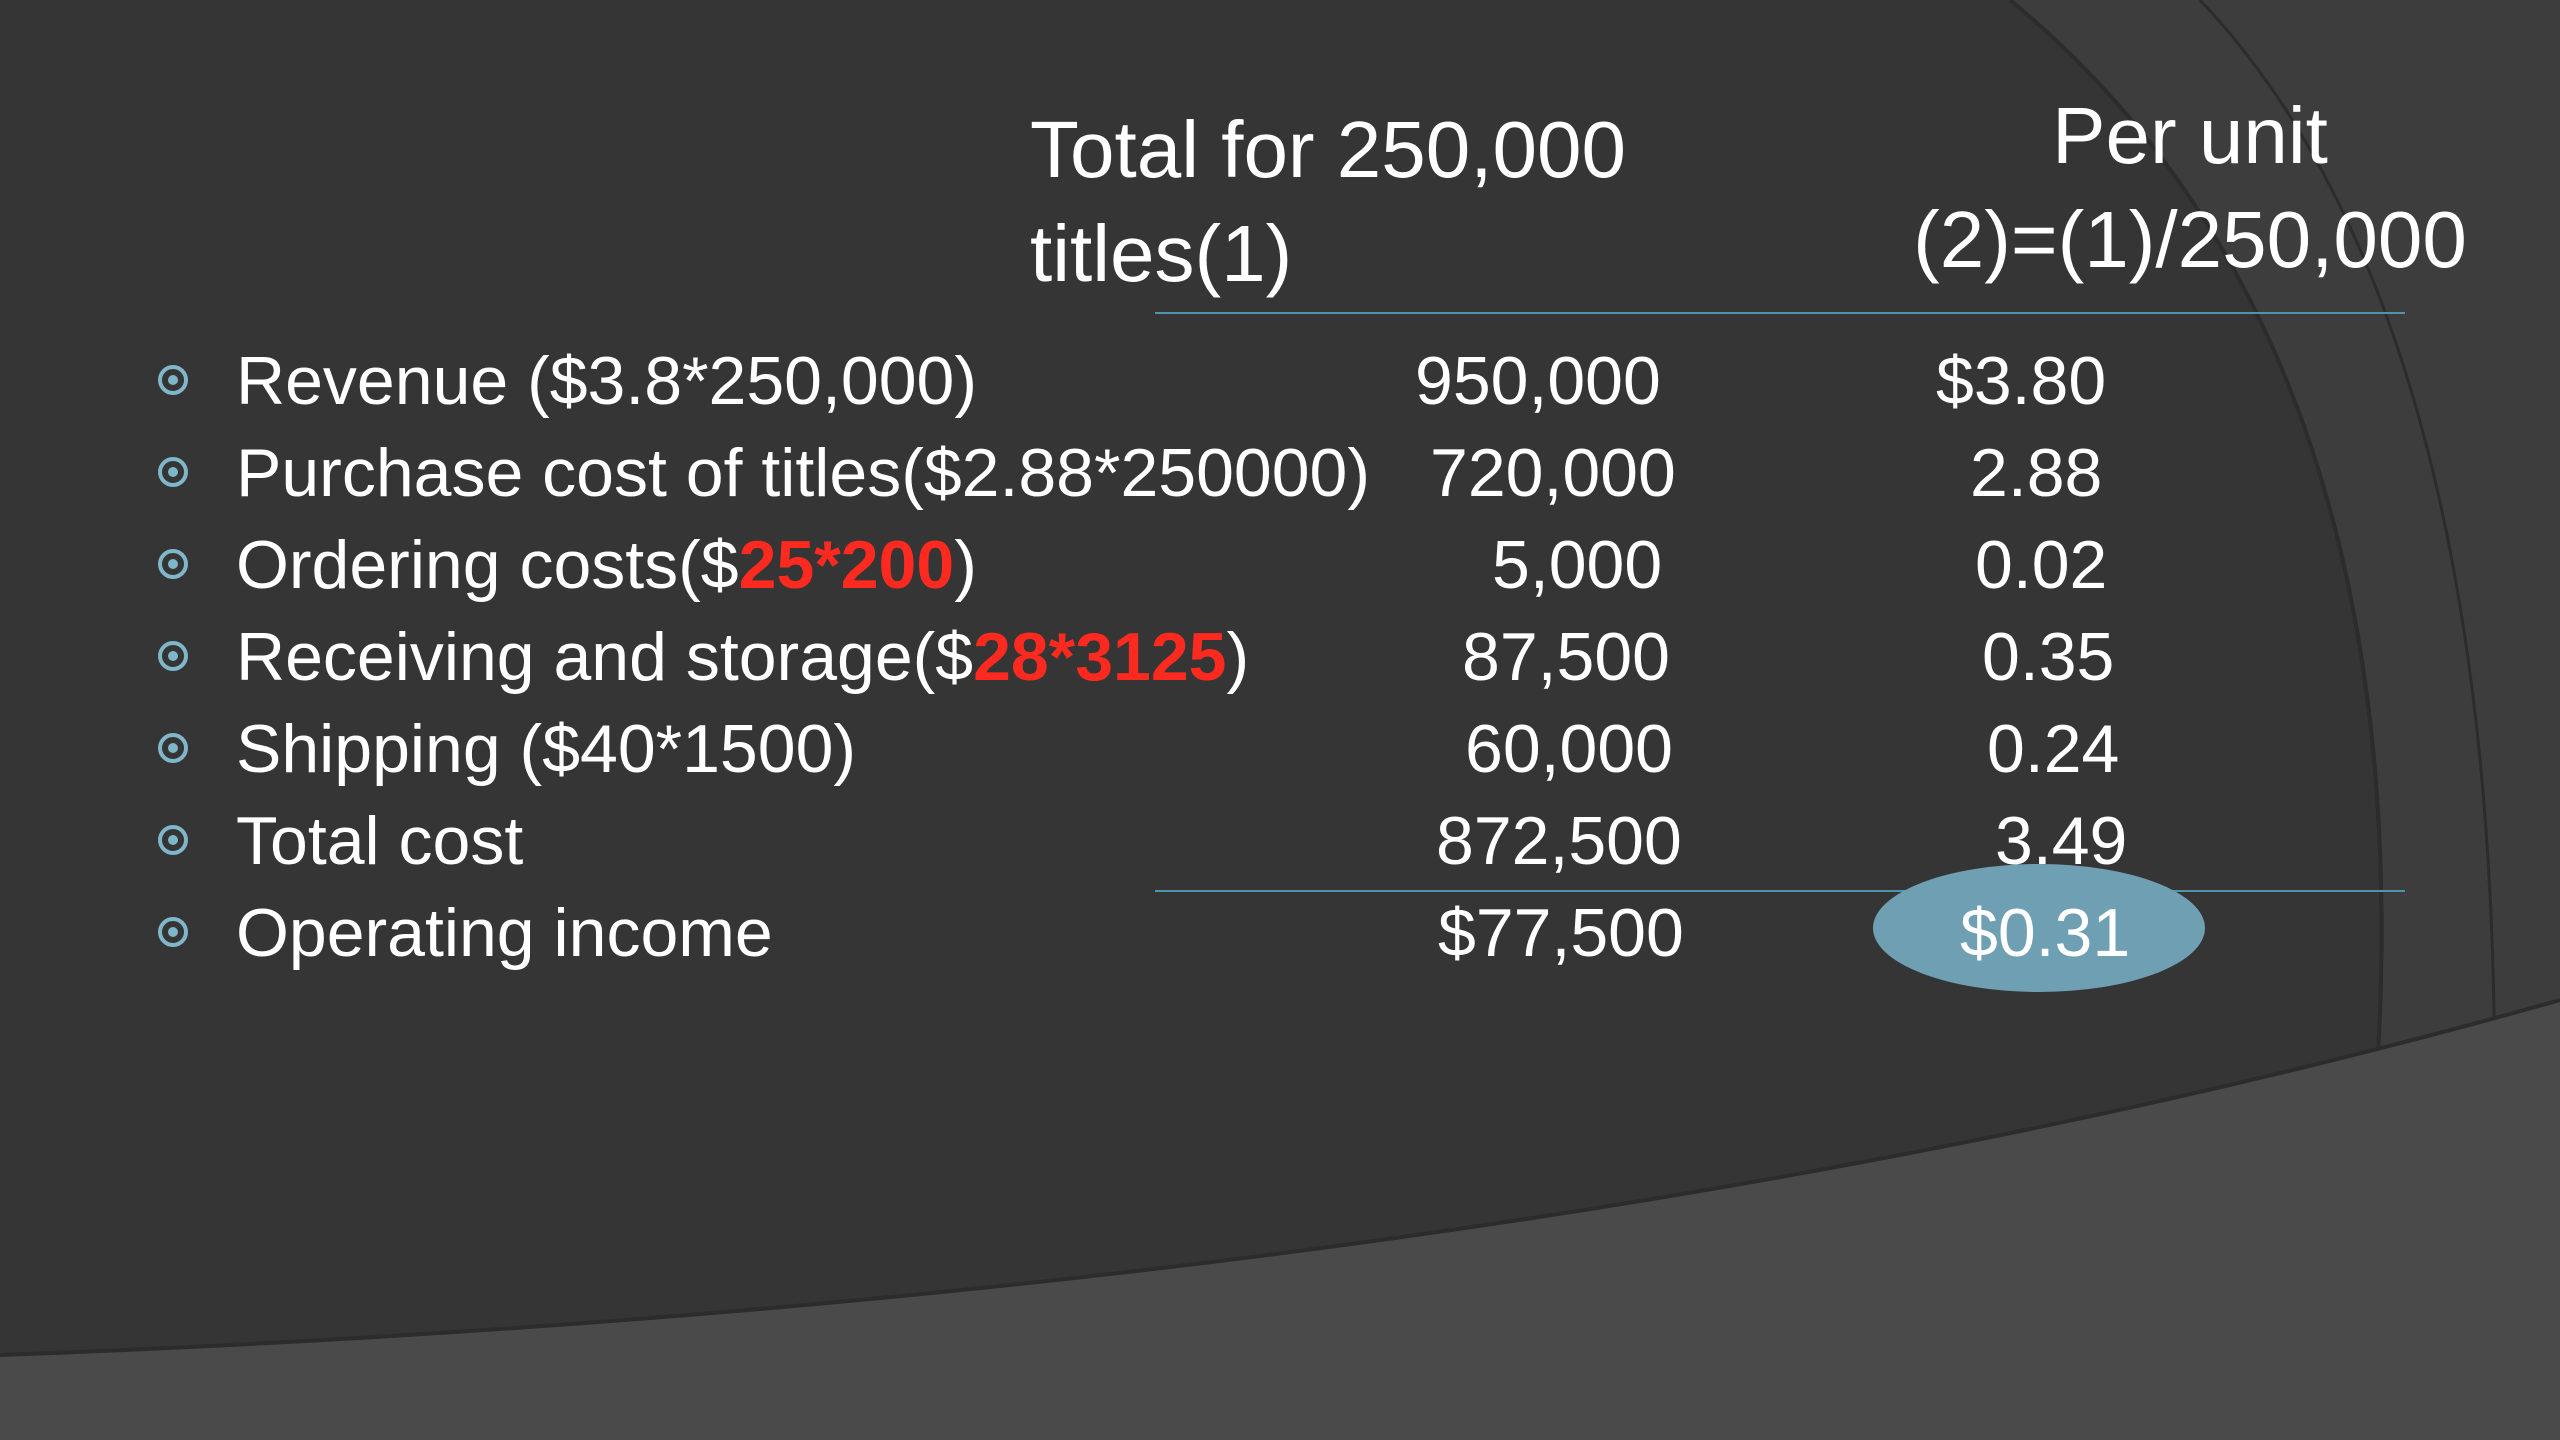  I want to click on row-label: Operating income, so click(504, 933).